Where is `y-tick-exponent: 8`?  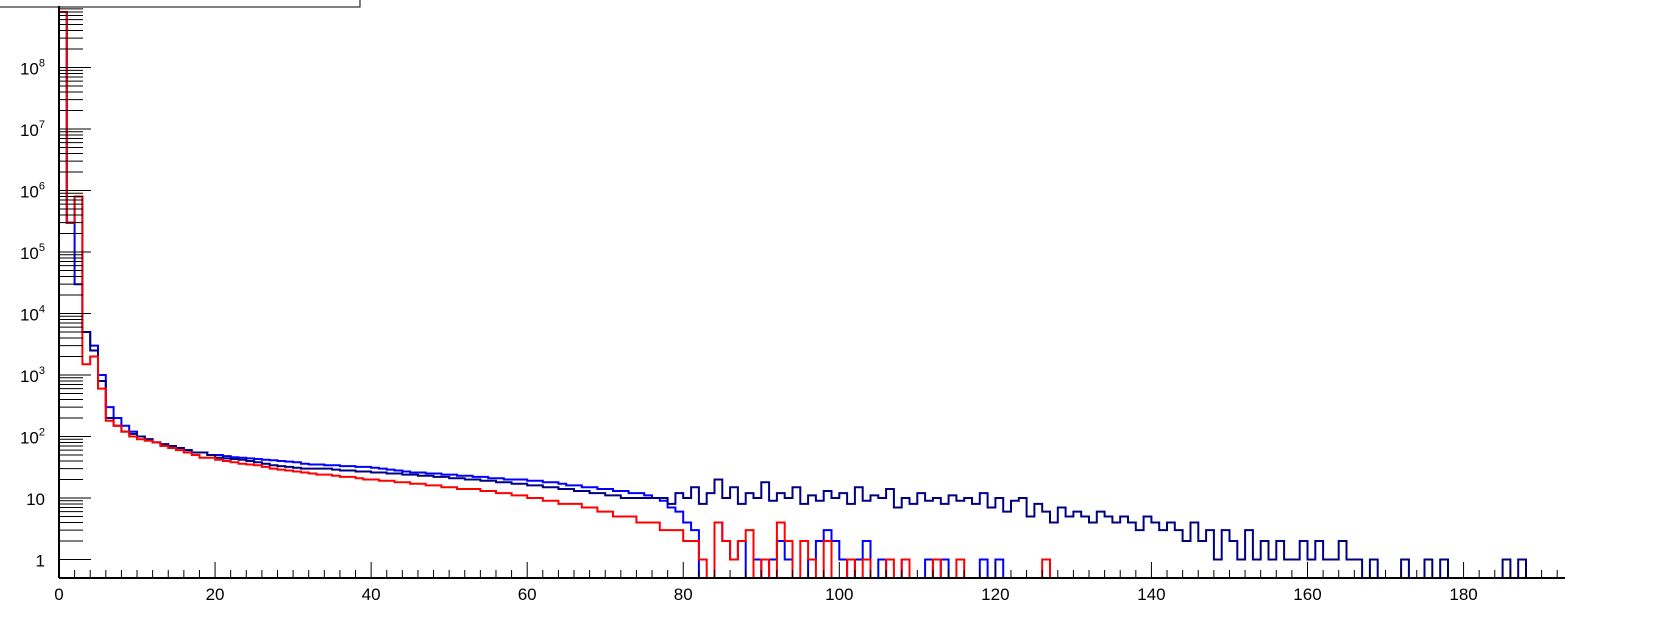 y-tick-exponent: 8 is located at coordinates (42, 63).